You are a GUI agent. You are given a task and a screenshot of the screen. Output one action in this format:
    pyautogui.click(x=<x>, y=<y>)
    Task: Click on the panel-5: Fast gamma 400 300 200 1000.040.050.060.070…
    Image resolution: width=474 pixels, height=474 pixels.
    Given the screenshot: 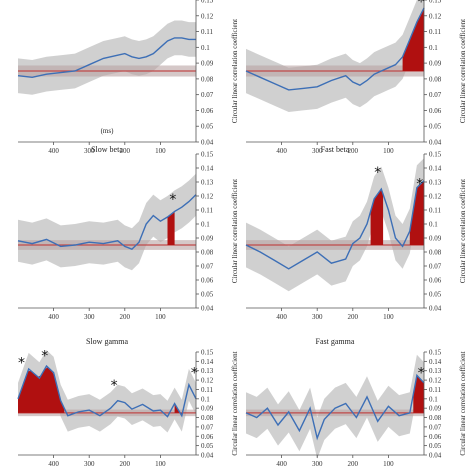 What is the action you would take?
    pyautogui.click(x=356, y=402)
    